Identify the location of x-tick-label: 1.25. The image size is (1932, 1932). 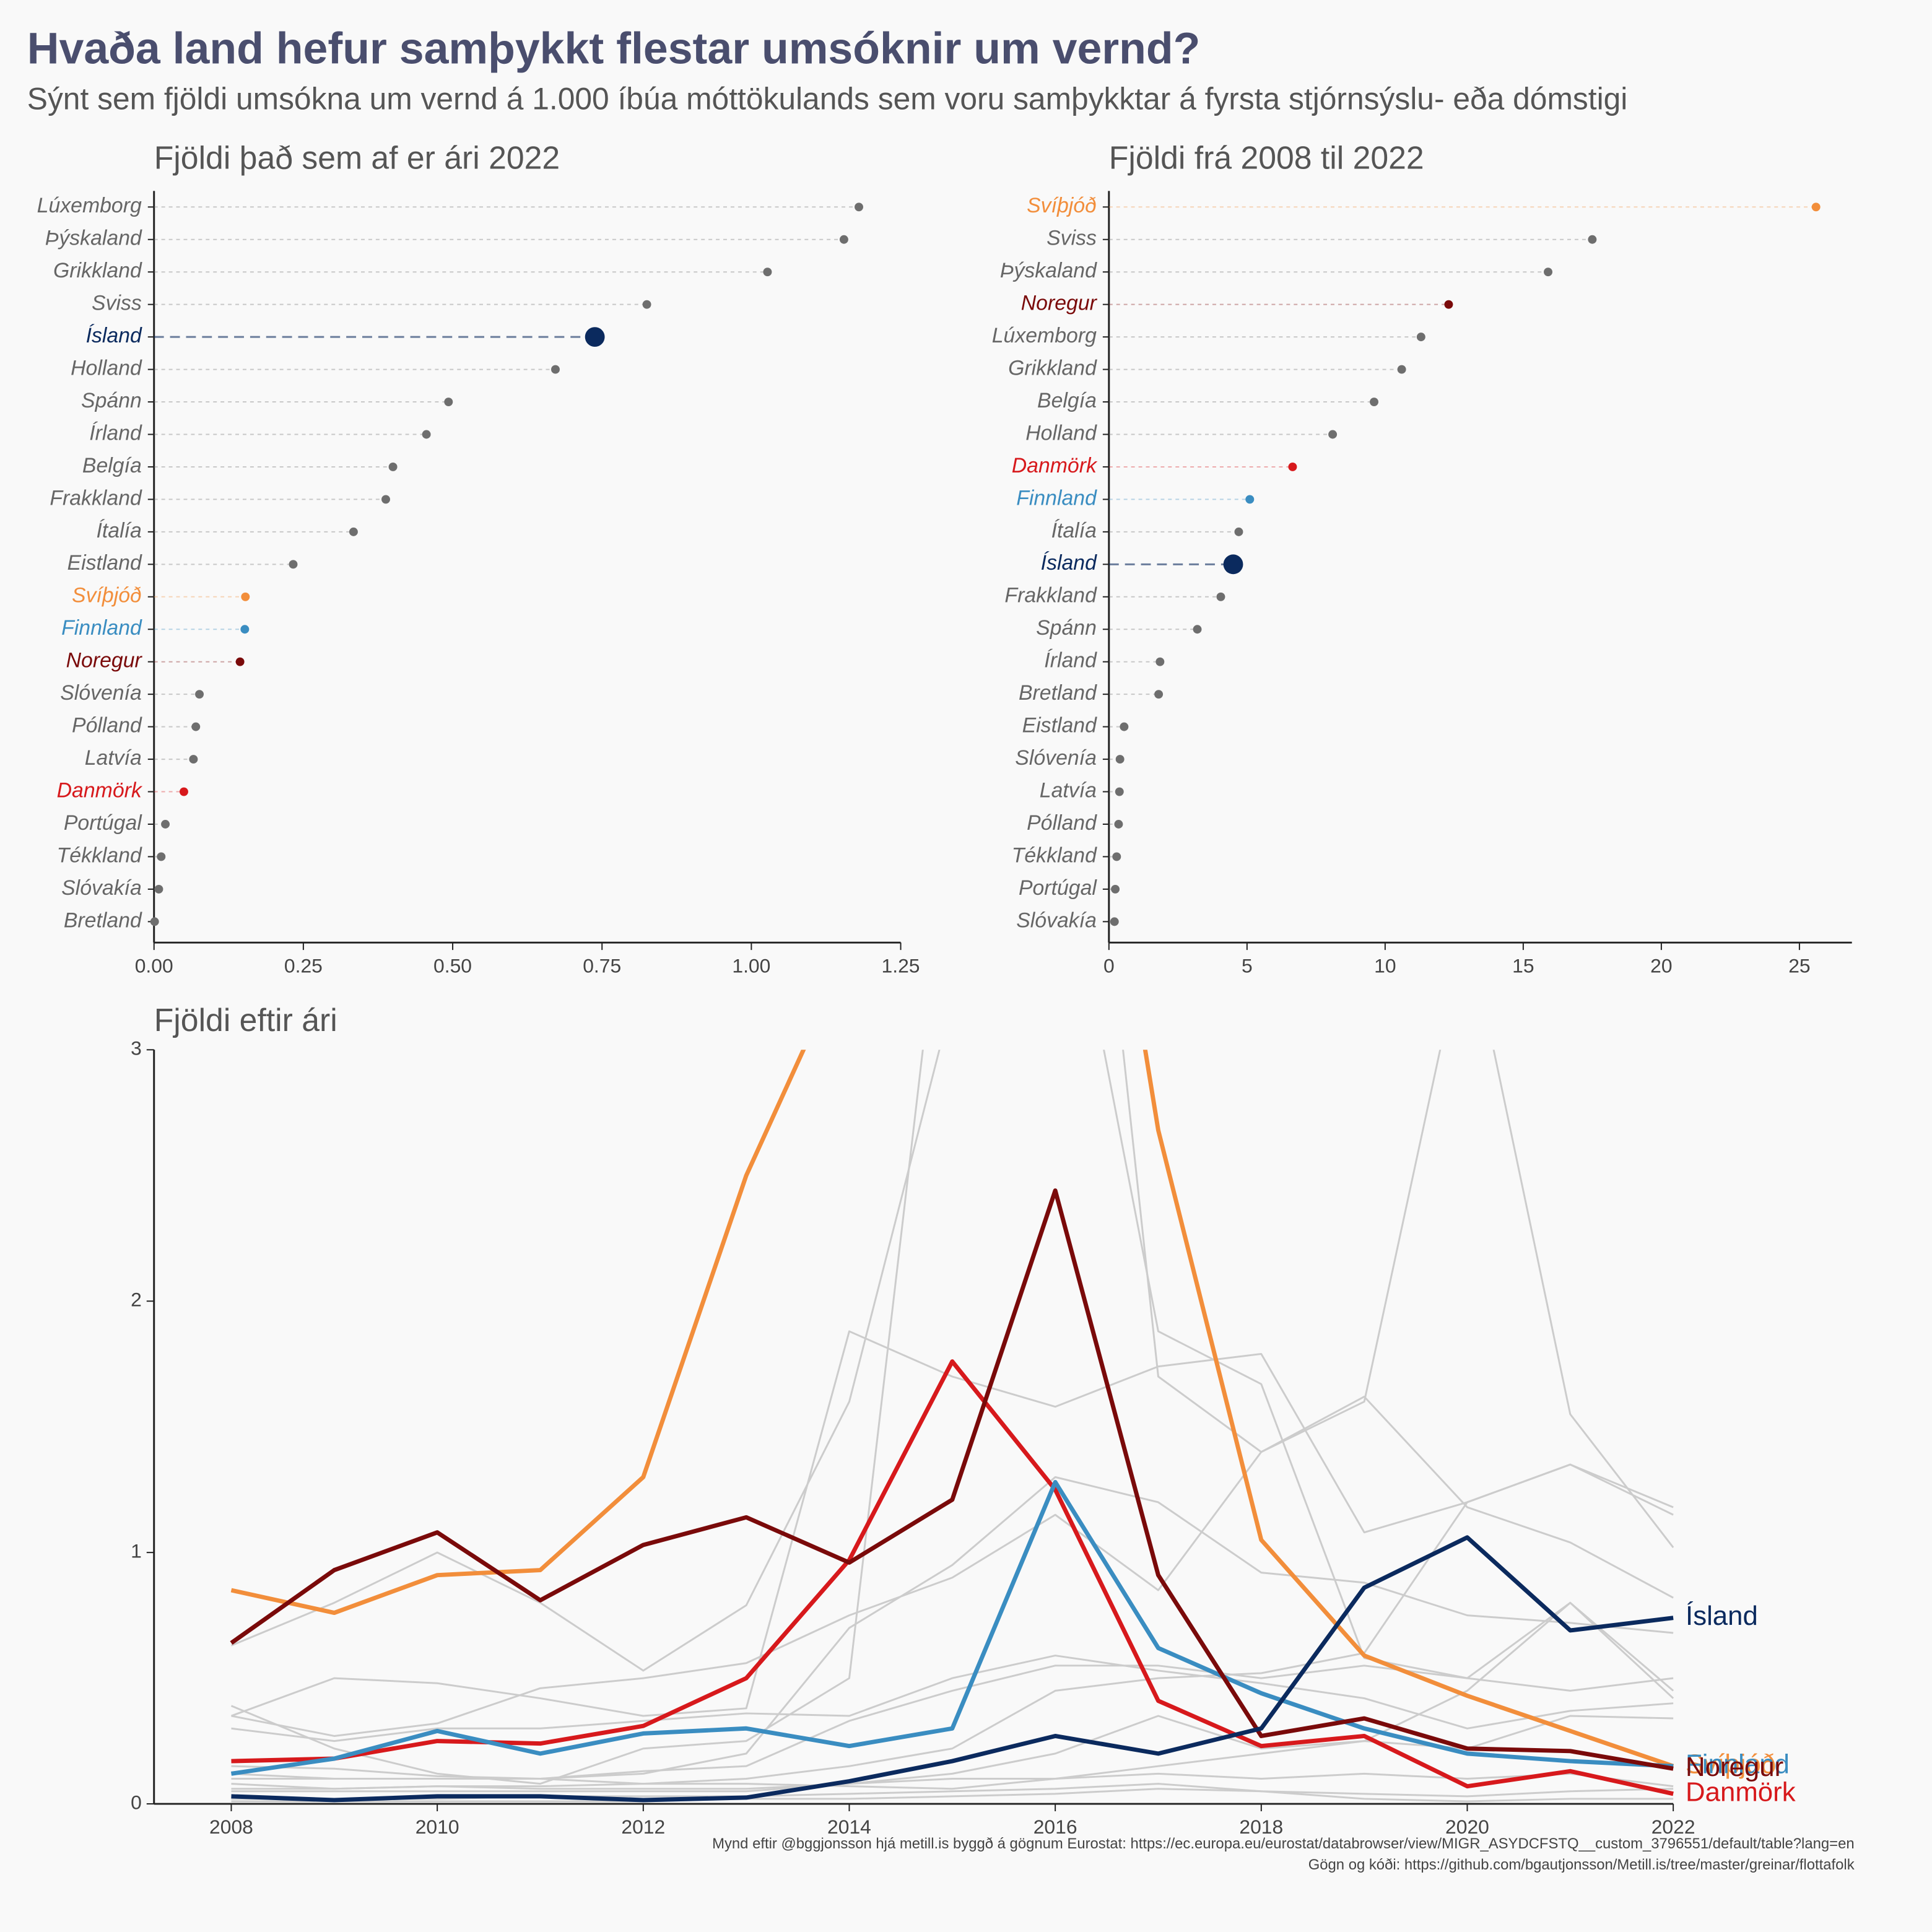
(901, 965).